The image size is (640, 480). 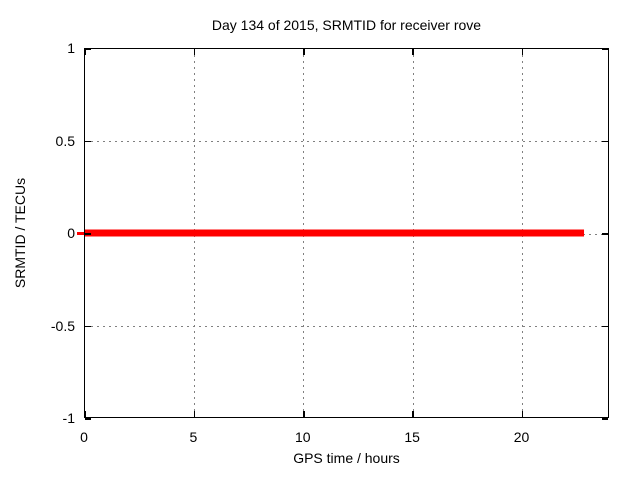 What do you see at coordinates (71, 48) in the screenshot?
I see `y-tick-label: 1` at bounding box center [71, 48].